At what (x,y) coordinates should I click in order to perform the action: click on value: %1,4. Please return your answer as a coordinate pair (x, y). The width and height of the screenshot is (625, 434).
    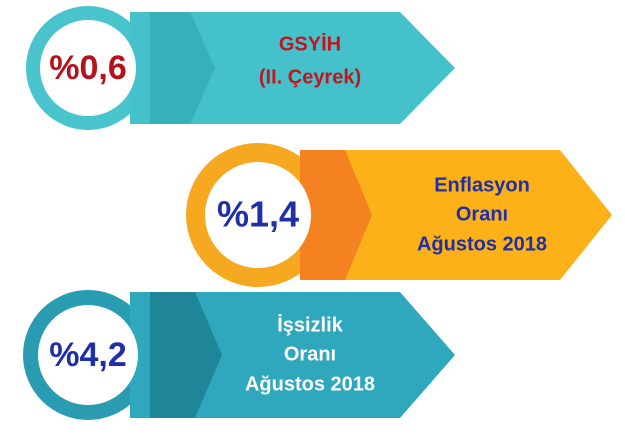
    Looking at the image, I should click on (258, 214).